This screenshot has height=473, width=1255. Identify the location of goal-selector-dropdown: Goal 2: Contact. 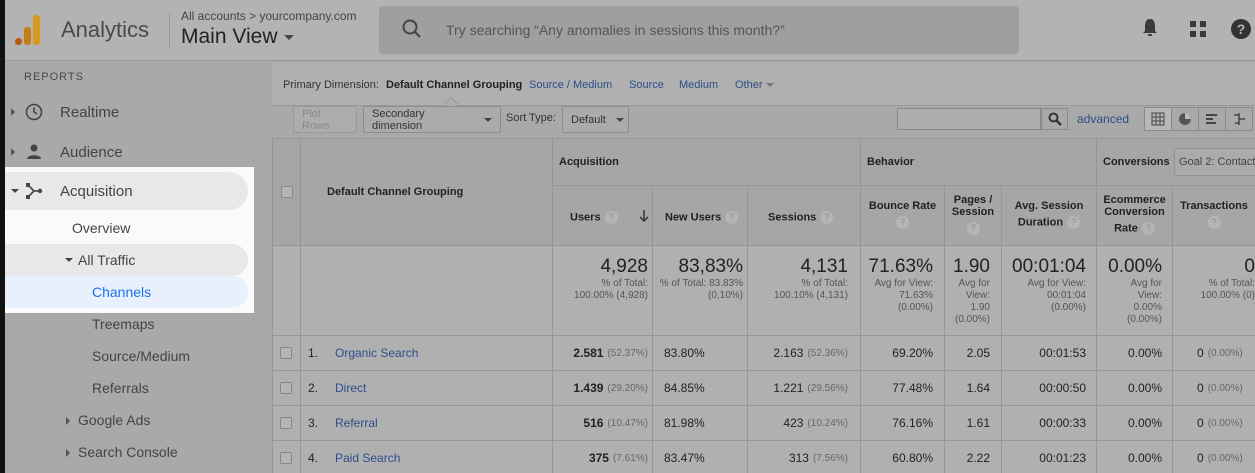
(1214, 162).